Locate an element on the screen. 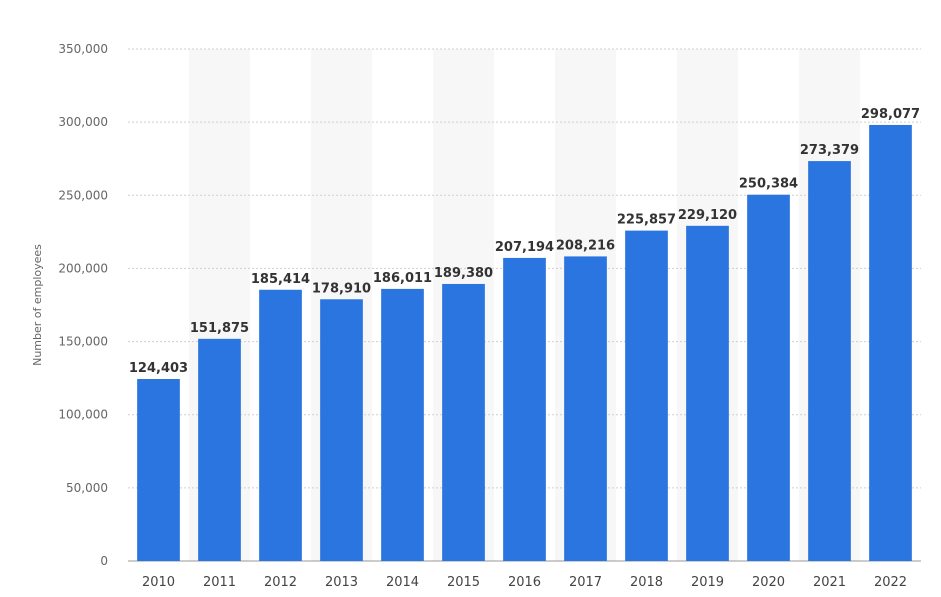 The image size is (941, 597). data-label: 225,857 is located at coordinates (646, 220).